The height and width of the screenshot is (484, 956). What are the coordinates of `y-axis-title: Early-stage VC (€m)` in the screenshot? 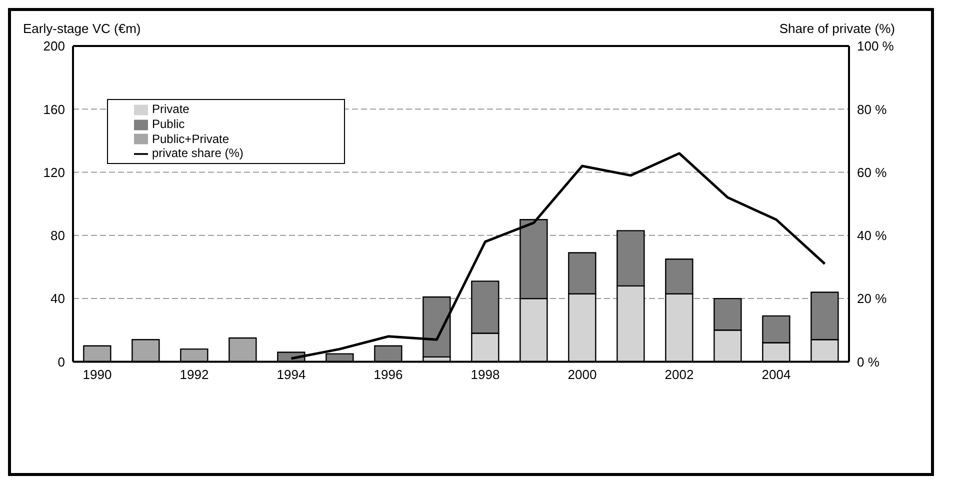 It's located at (82, 28).